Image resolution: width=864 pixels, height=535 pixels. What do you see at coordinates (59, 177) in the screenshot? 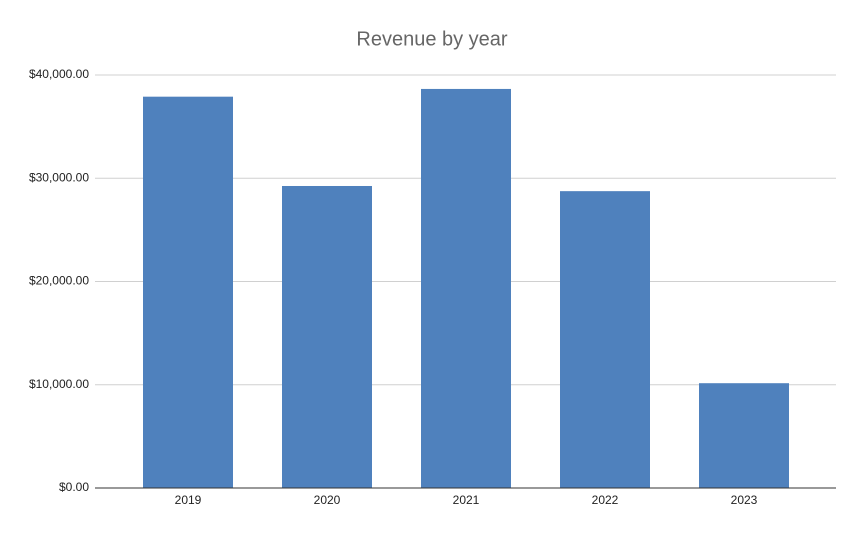
I see `y-tick-label: $30,000.00` at bounding box center [59, 177].